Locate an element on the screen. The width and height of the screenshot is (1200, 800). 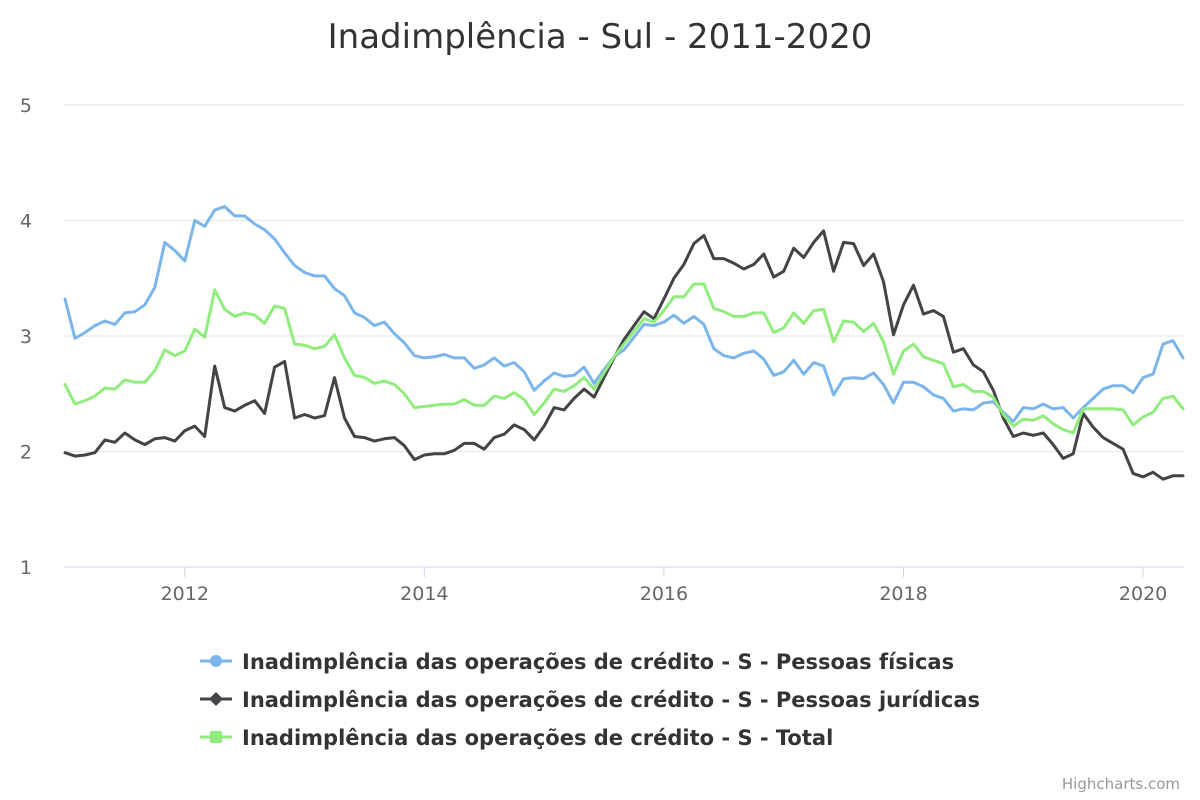
x-axis: 2012 2014 2016 2018 2020 is located at coordinates (664, 586).